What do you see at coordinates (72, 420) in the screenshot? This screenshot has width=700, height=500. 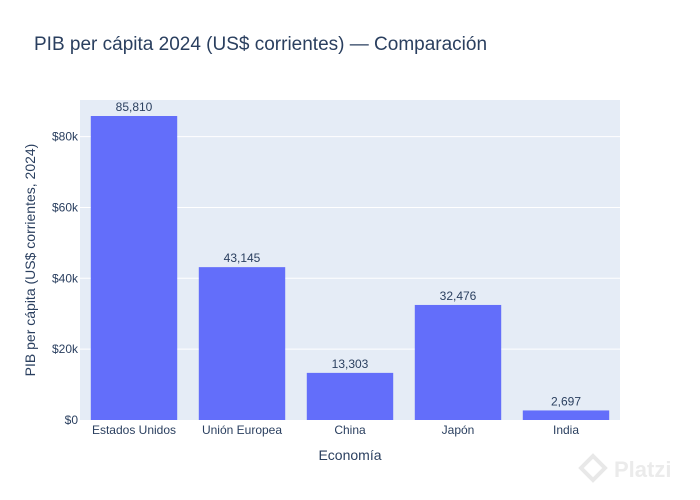 I see `y-tick-label: $0` at bounding box center [72, 420].